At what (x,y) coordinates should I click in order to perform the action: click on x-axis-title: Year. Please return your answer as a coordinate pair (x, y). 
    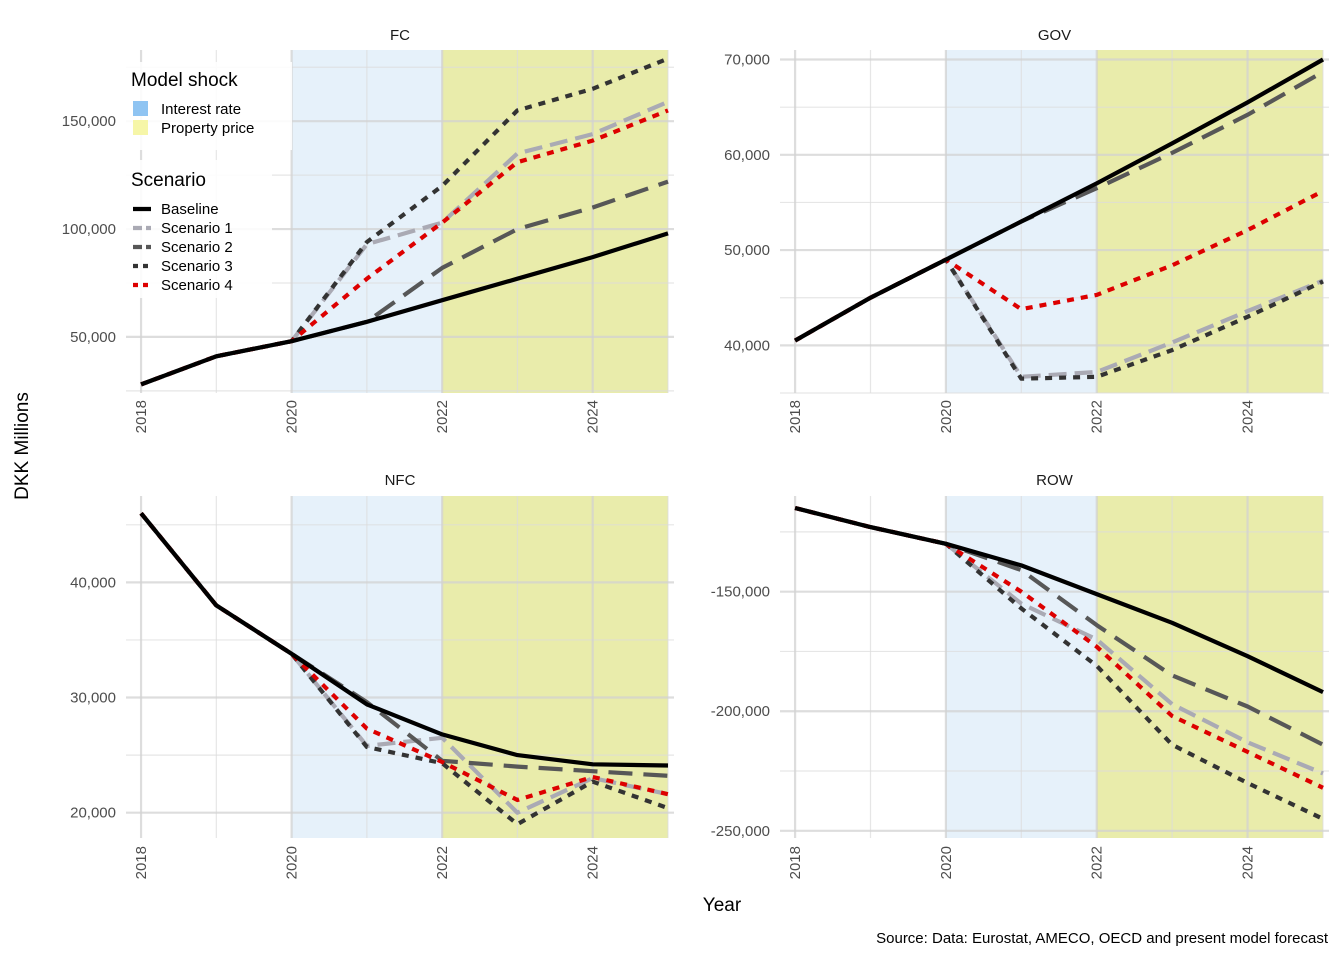
    Looking at the image, I should click on (722, 905).